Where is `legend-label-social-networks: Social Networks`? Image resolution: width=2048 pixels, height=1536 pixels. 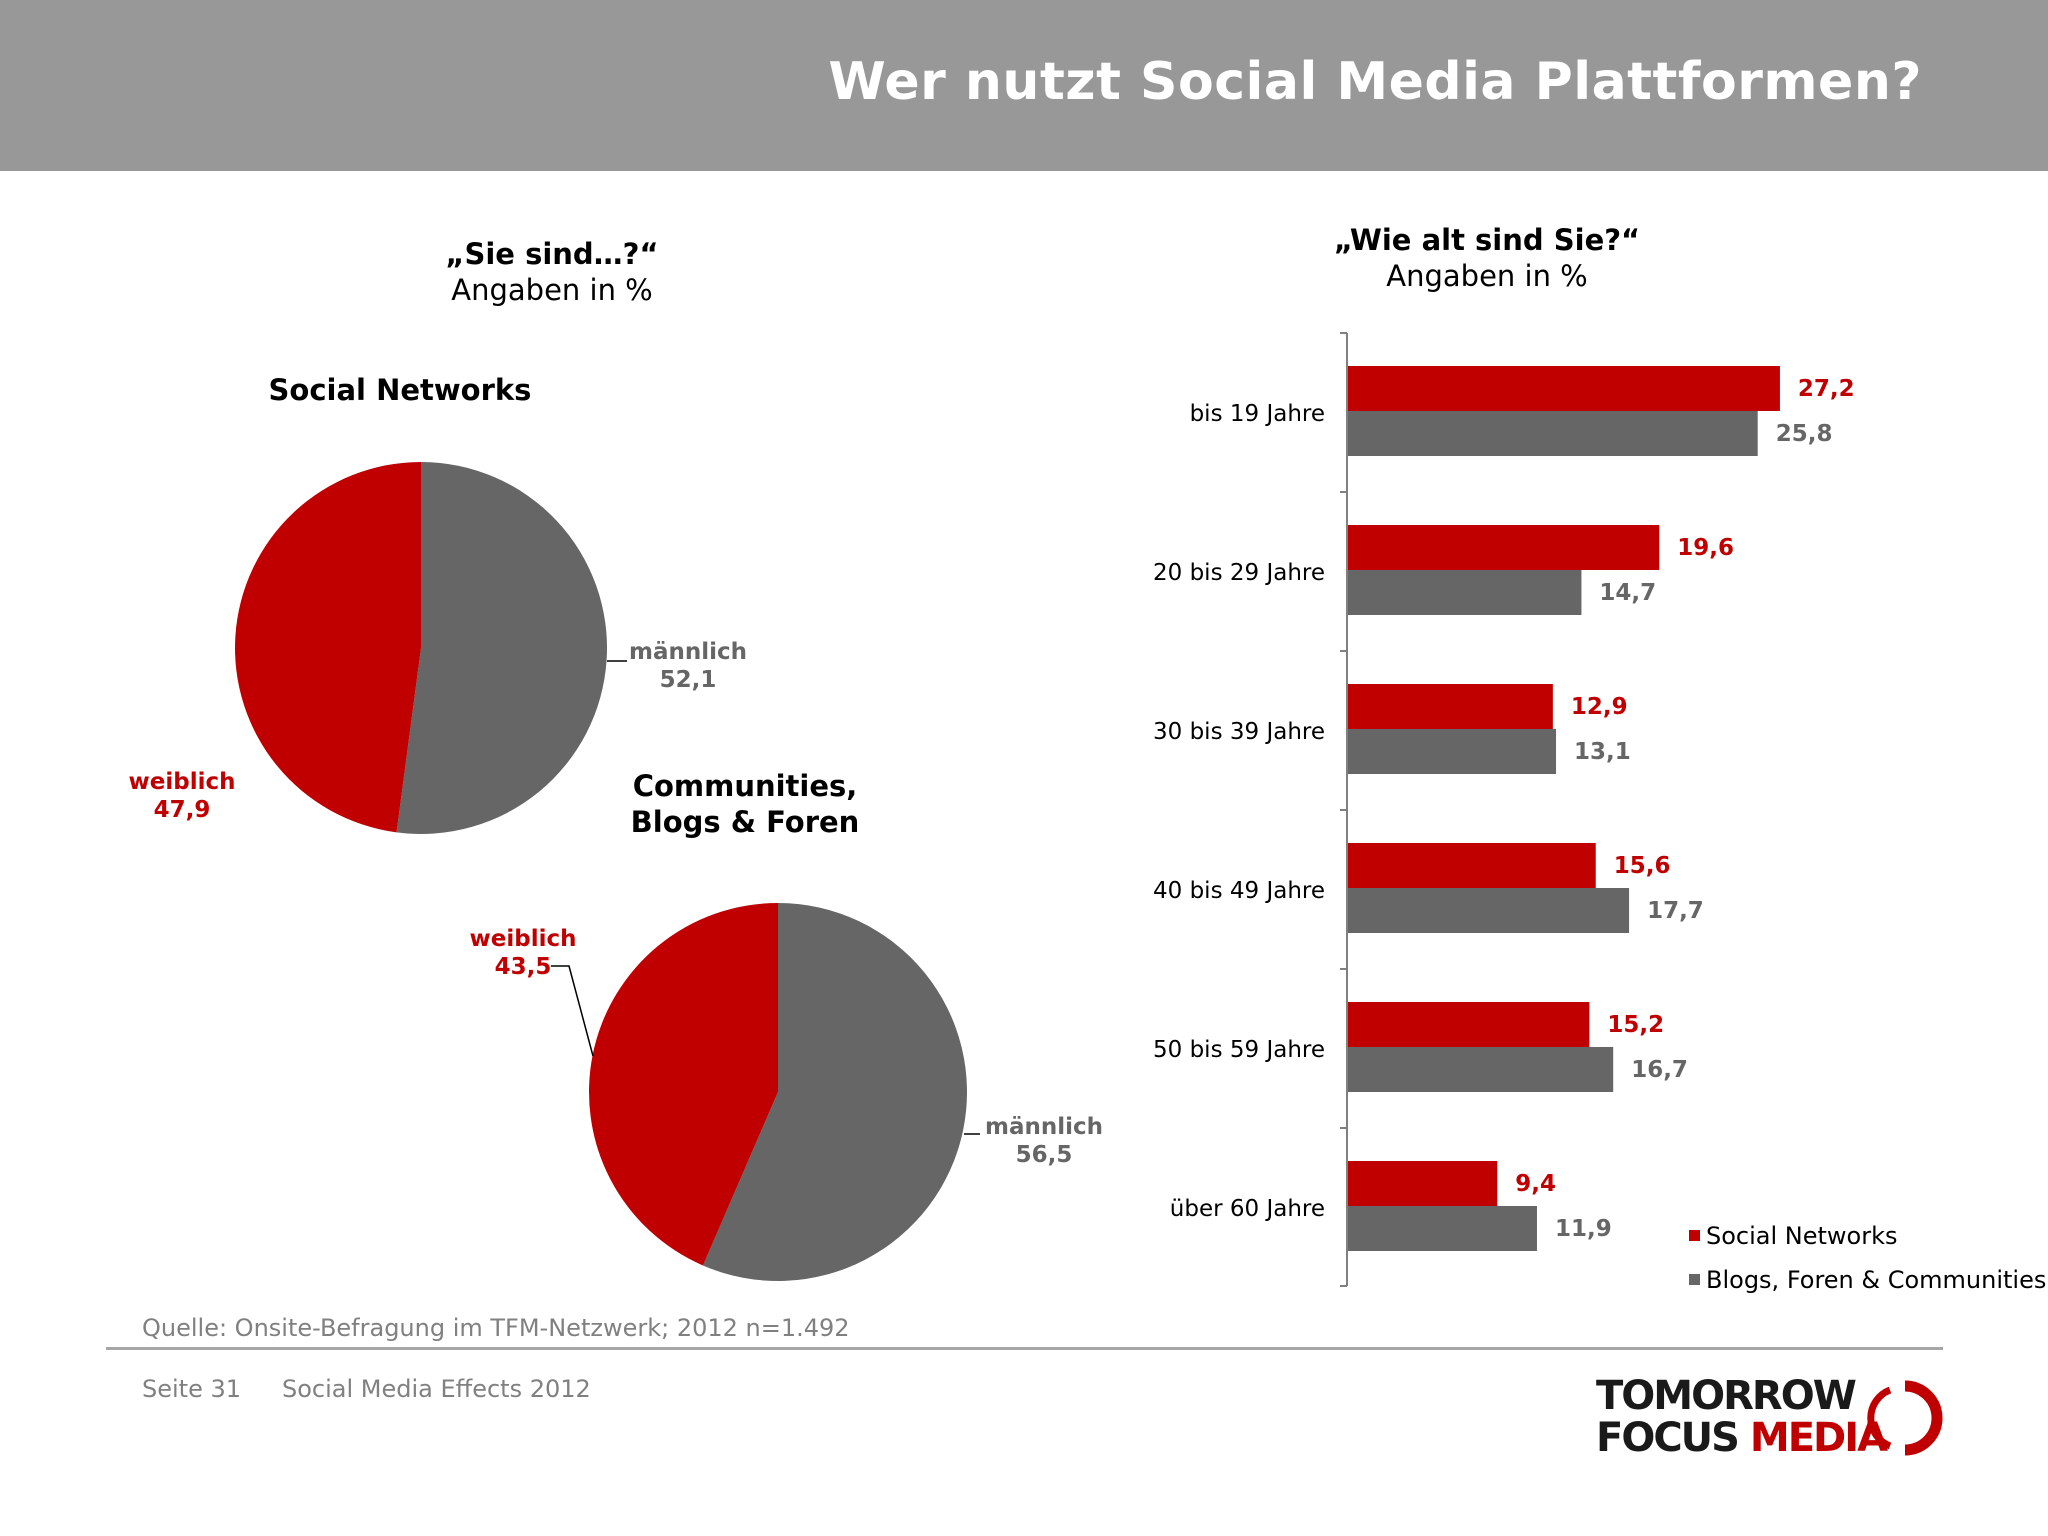 legend-label-social-networks: Social Networks is located at coordinates (1802, 1236).